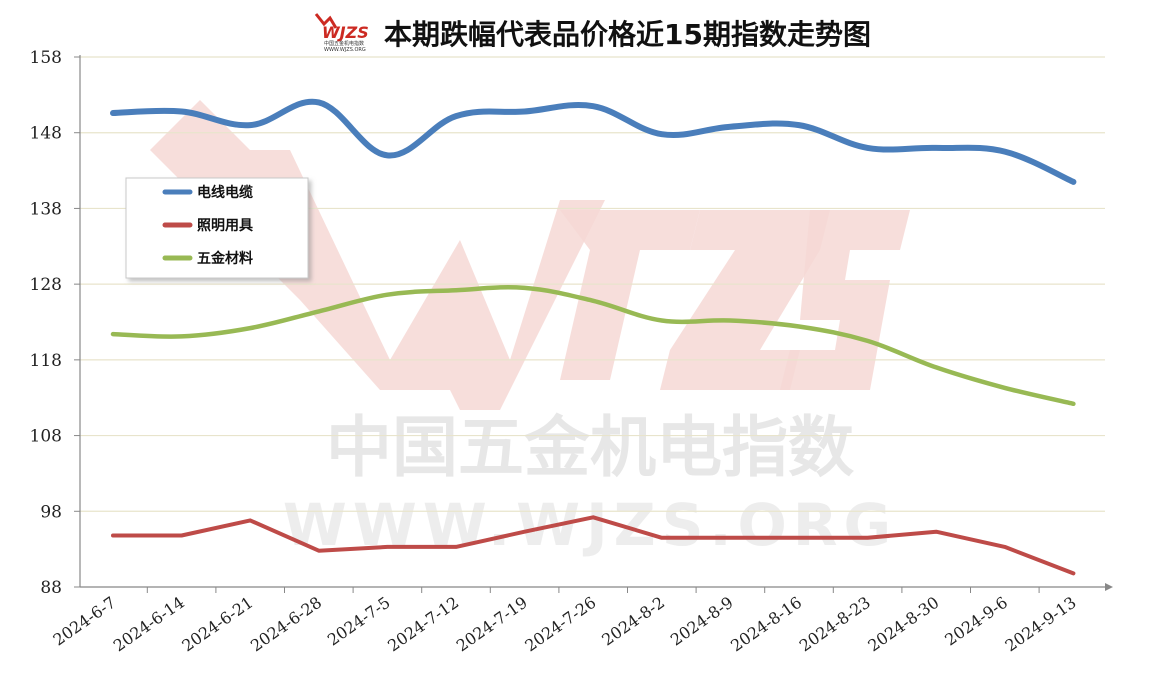 The height and width of the screenshot is (687, 1149). I want to click on y-tick-label: 158, so click(46, 58).